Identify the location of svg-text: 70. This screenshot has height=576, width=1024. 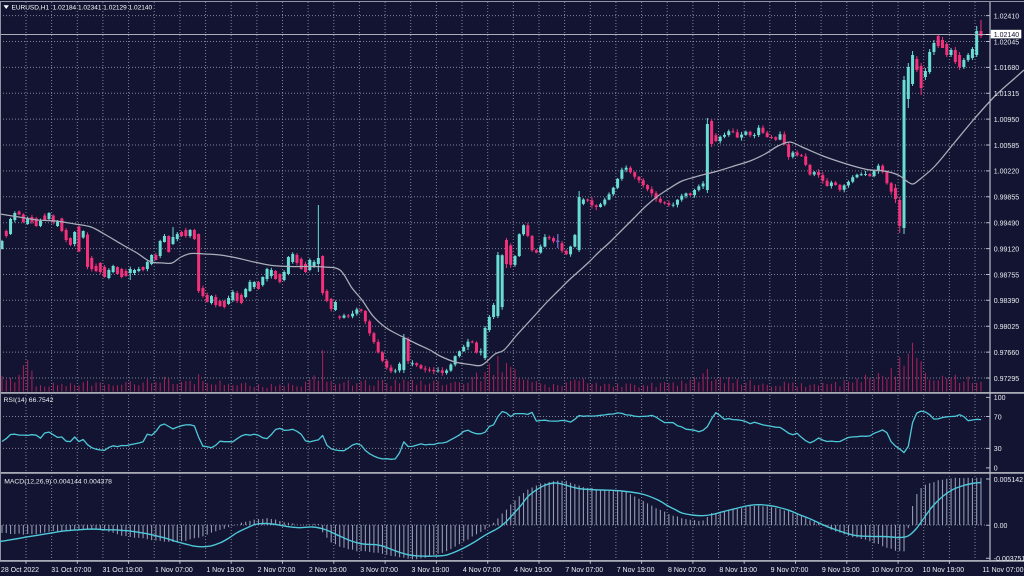
(998, 417).